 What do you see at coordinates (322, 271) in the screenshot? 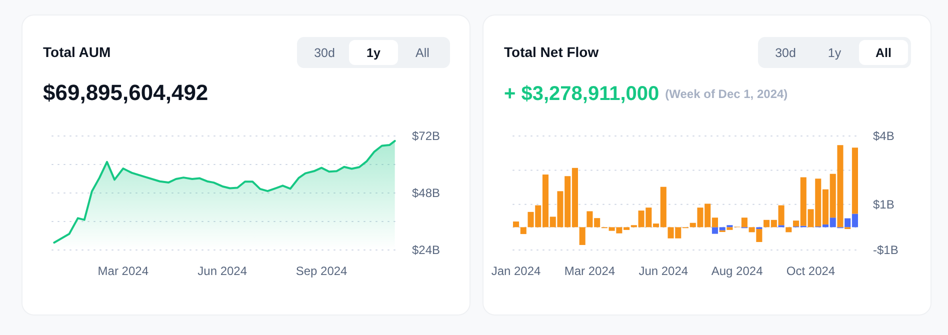
I see `x-tick-label: Sep 2024` at bounding box center [322, 271].